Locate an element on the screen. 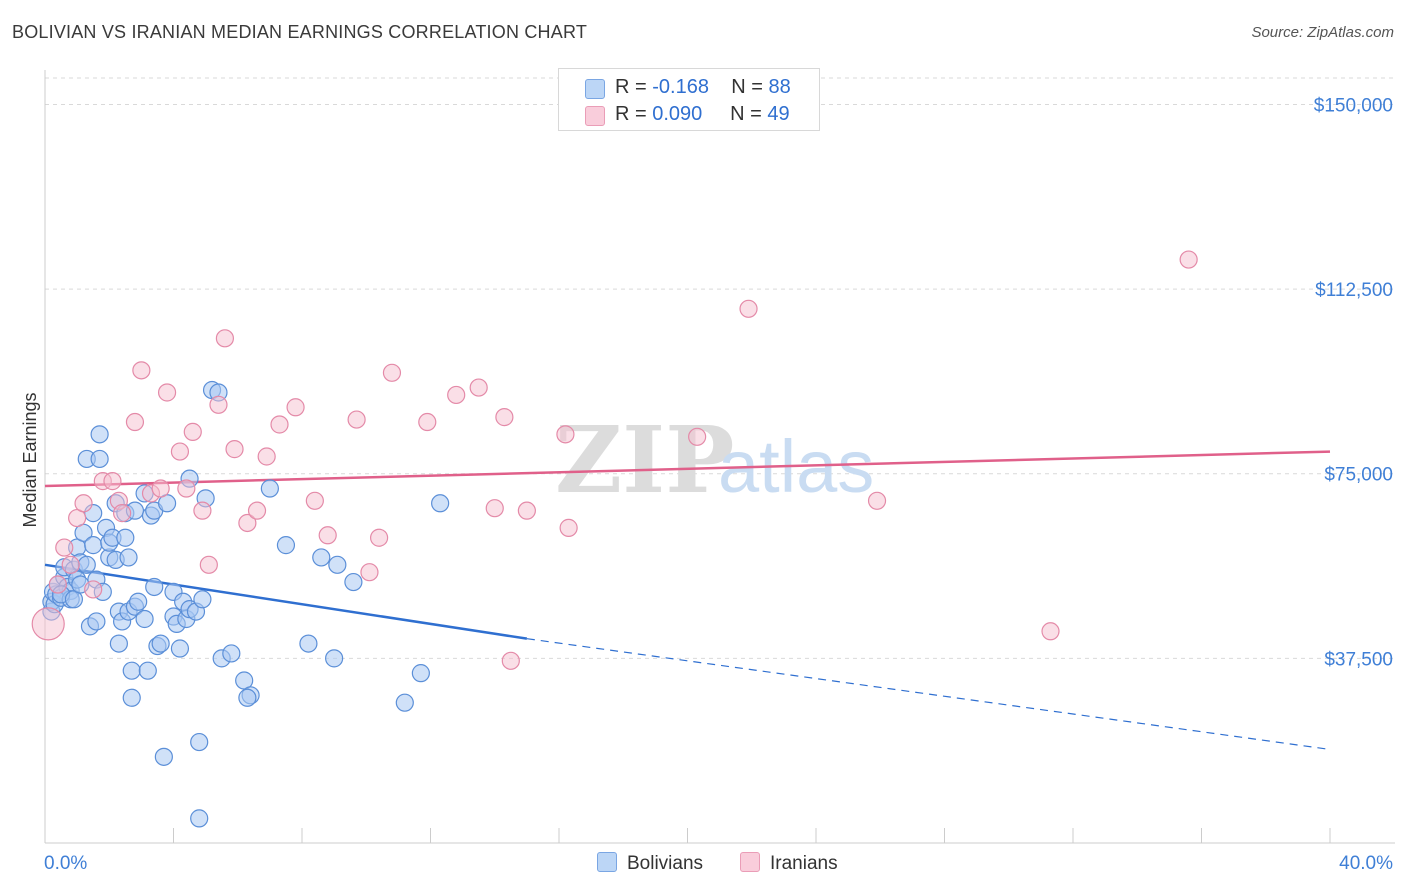 This screenshot has width=1406, height=892. legend-r-value-bolivians: -0.168 is located at coordinates (680, 87).